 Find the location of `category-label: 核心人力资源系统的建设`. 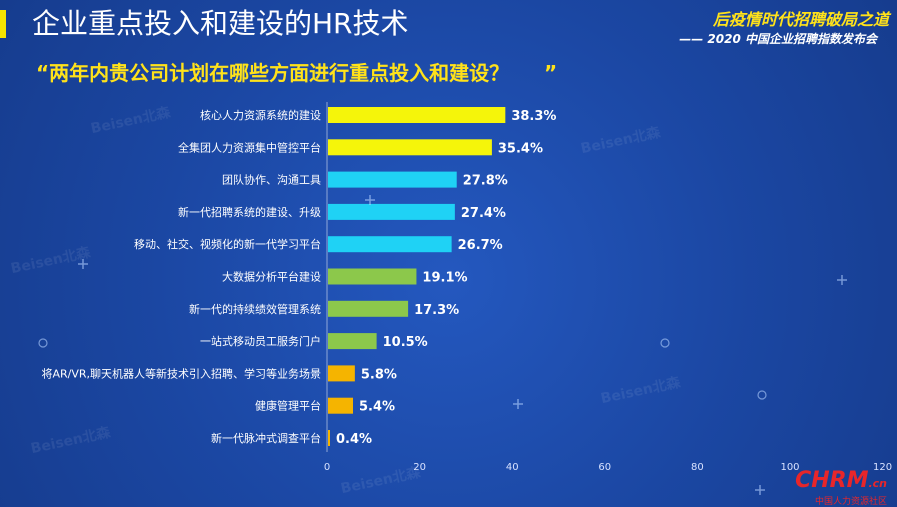

category-label: 核心人力资源系统的建设 is located at coordinates (260, 115).